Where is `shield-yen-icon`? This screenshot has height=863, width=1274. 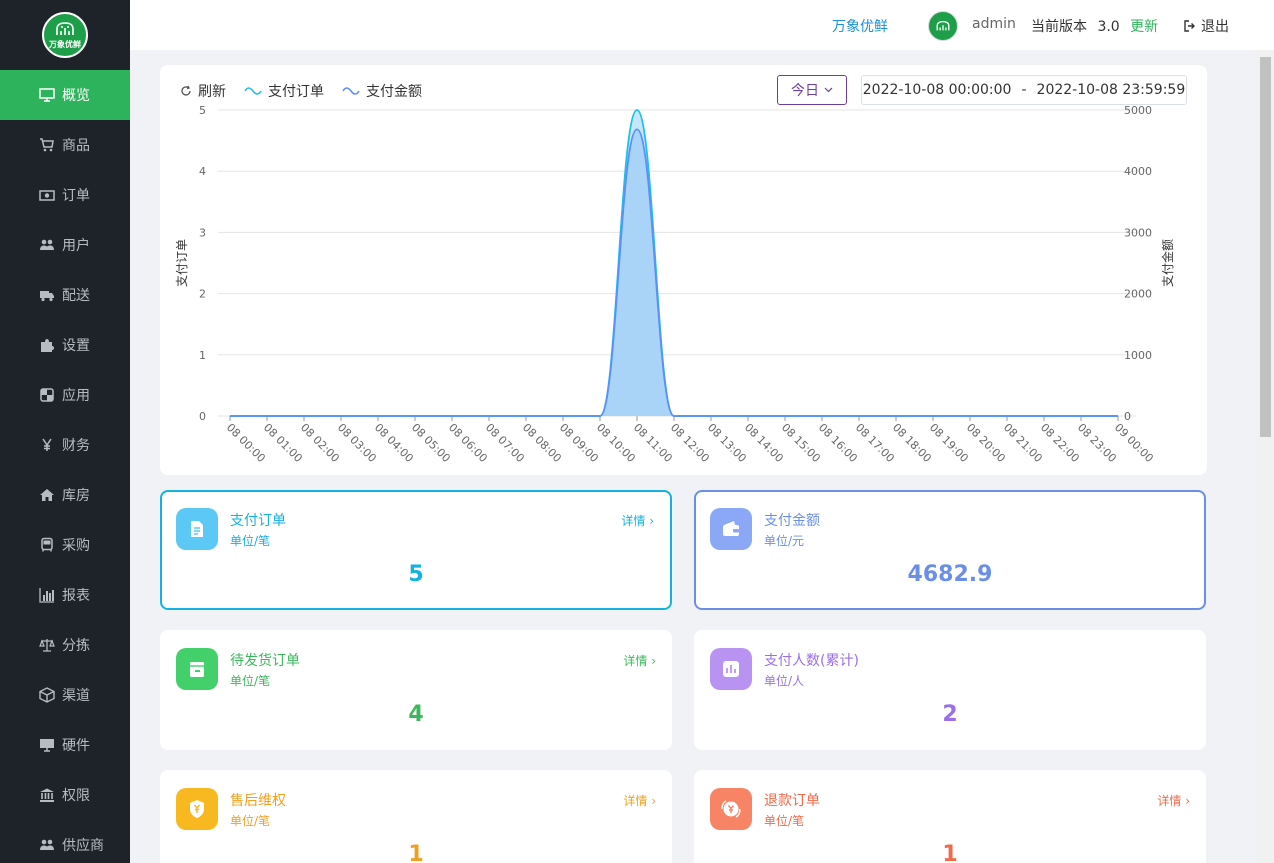 shield-yen-icon is located at coordinates (197, 809).